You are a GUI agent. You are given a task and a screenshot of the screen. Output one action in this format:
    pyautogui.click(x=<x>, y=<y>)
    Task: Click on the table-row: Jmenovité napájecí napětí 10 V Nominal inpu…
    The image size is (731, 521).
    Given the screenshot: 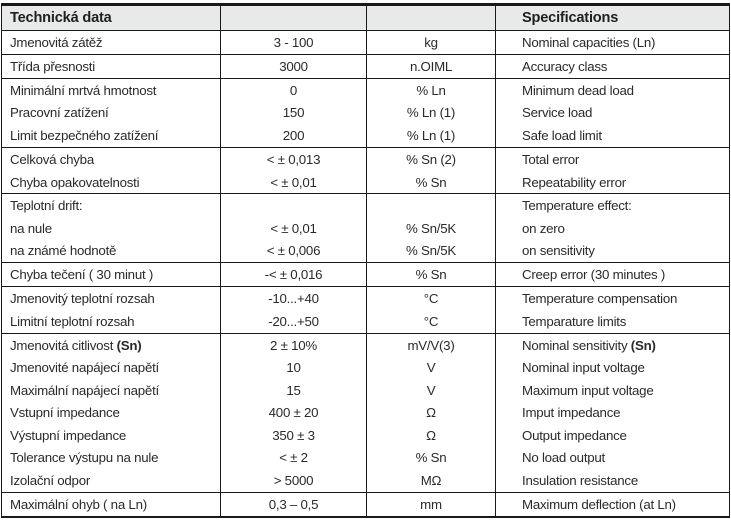 What is the action you would take?
    pyautogui.click(x=366, y=368)
    